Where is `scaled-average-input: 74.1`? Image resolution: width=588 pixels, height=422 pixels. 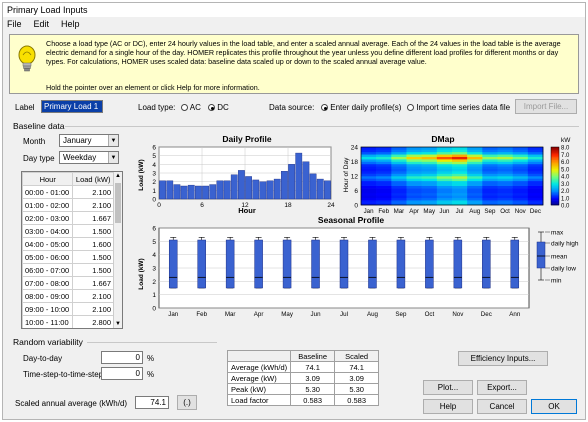
scaled-average-input: 74.1 is located at coordinates (152, 402).